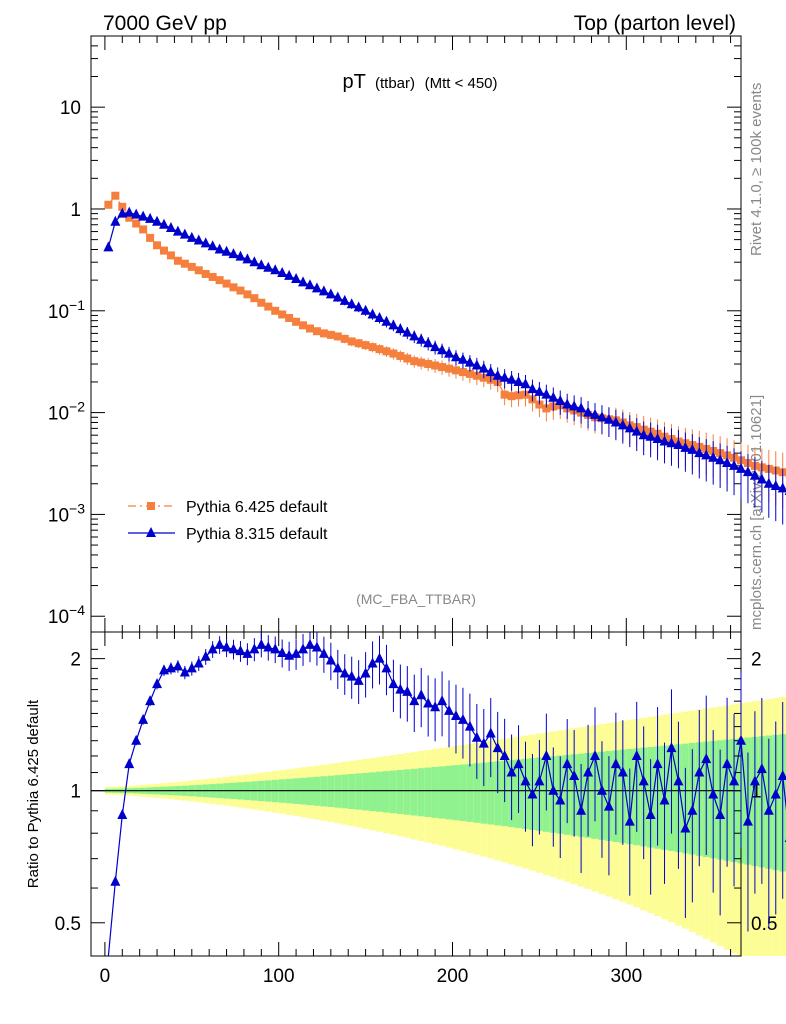 Image resolution: width=786 pixels, height=1024 pixels. I want to click on legend-marker-pythia6, so click(151, 506).